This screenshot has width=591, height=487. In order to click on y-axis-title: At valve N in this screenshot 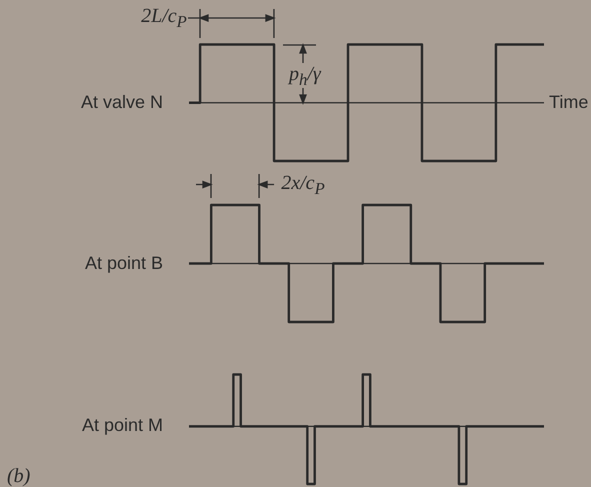, I will do `click(122, 102)`.